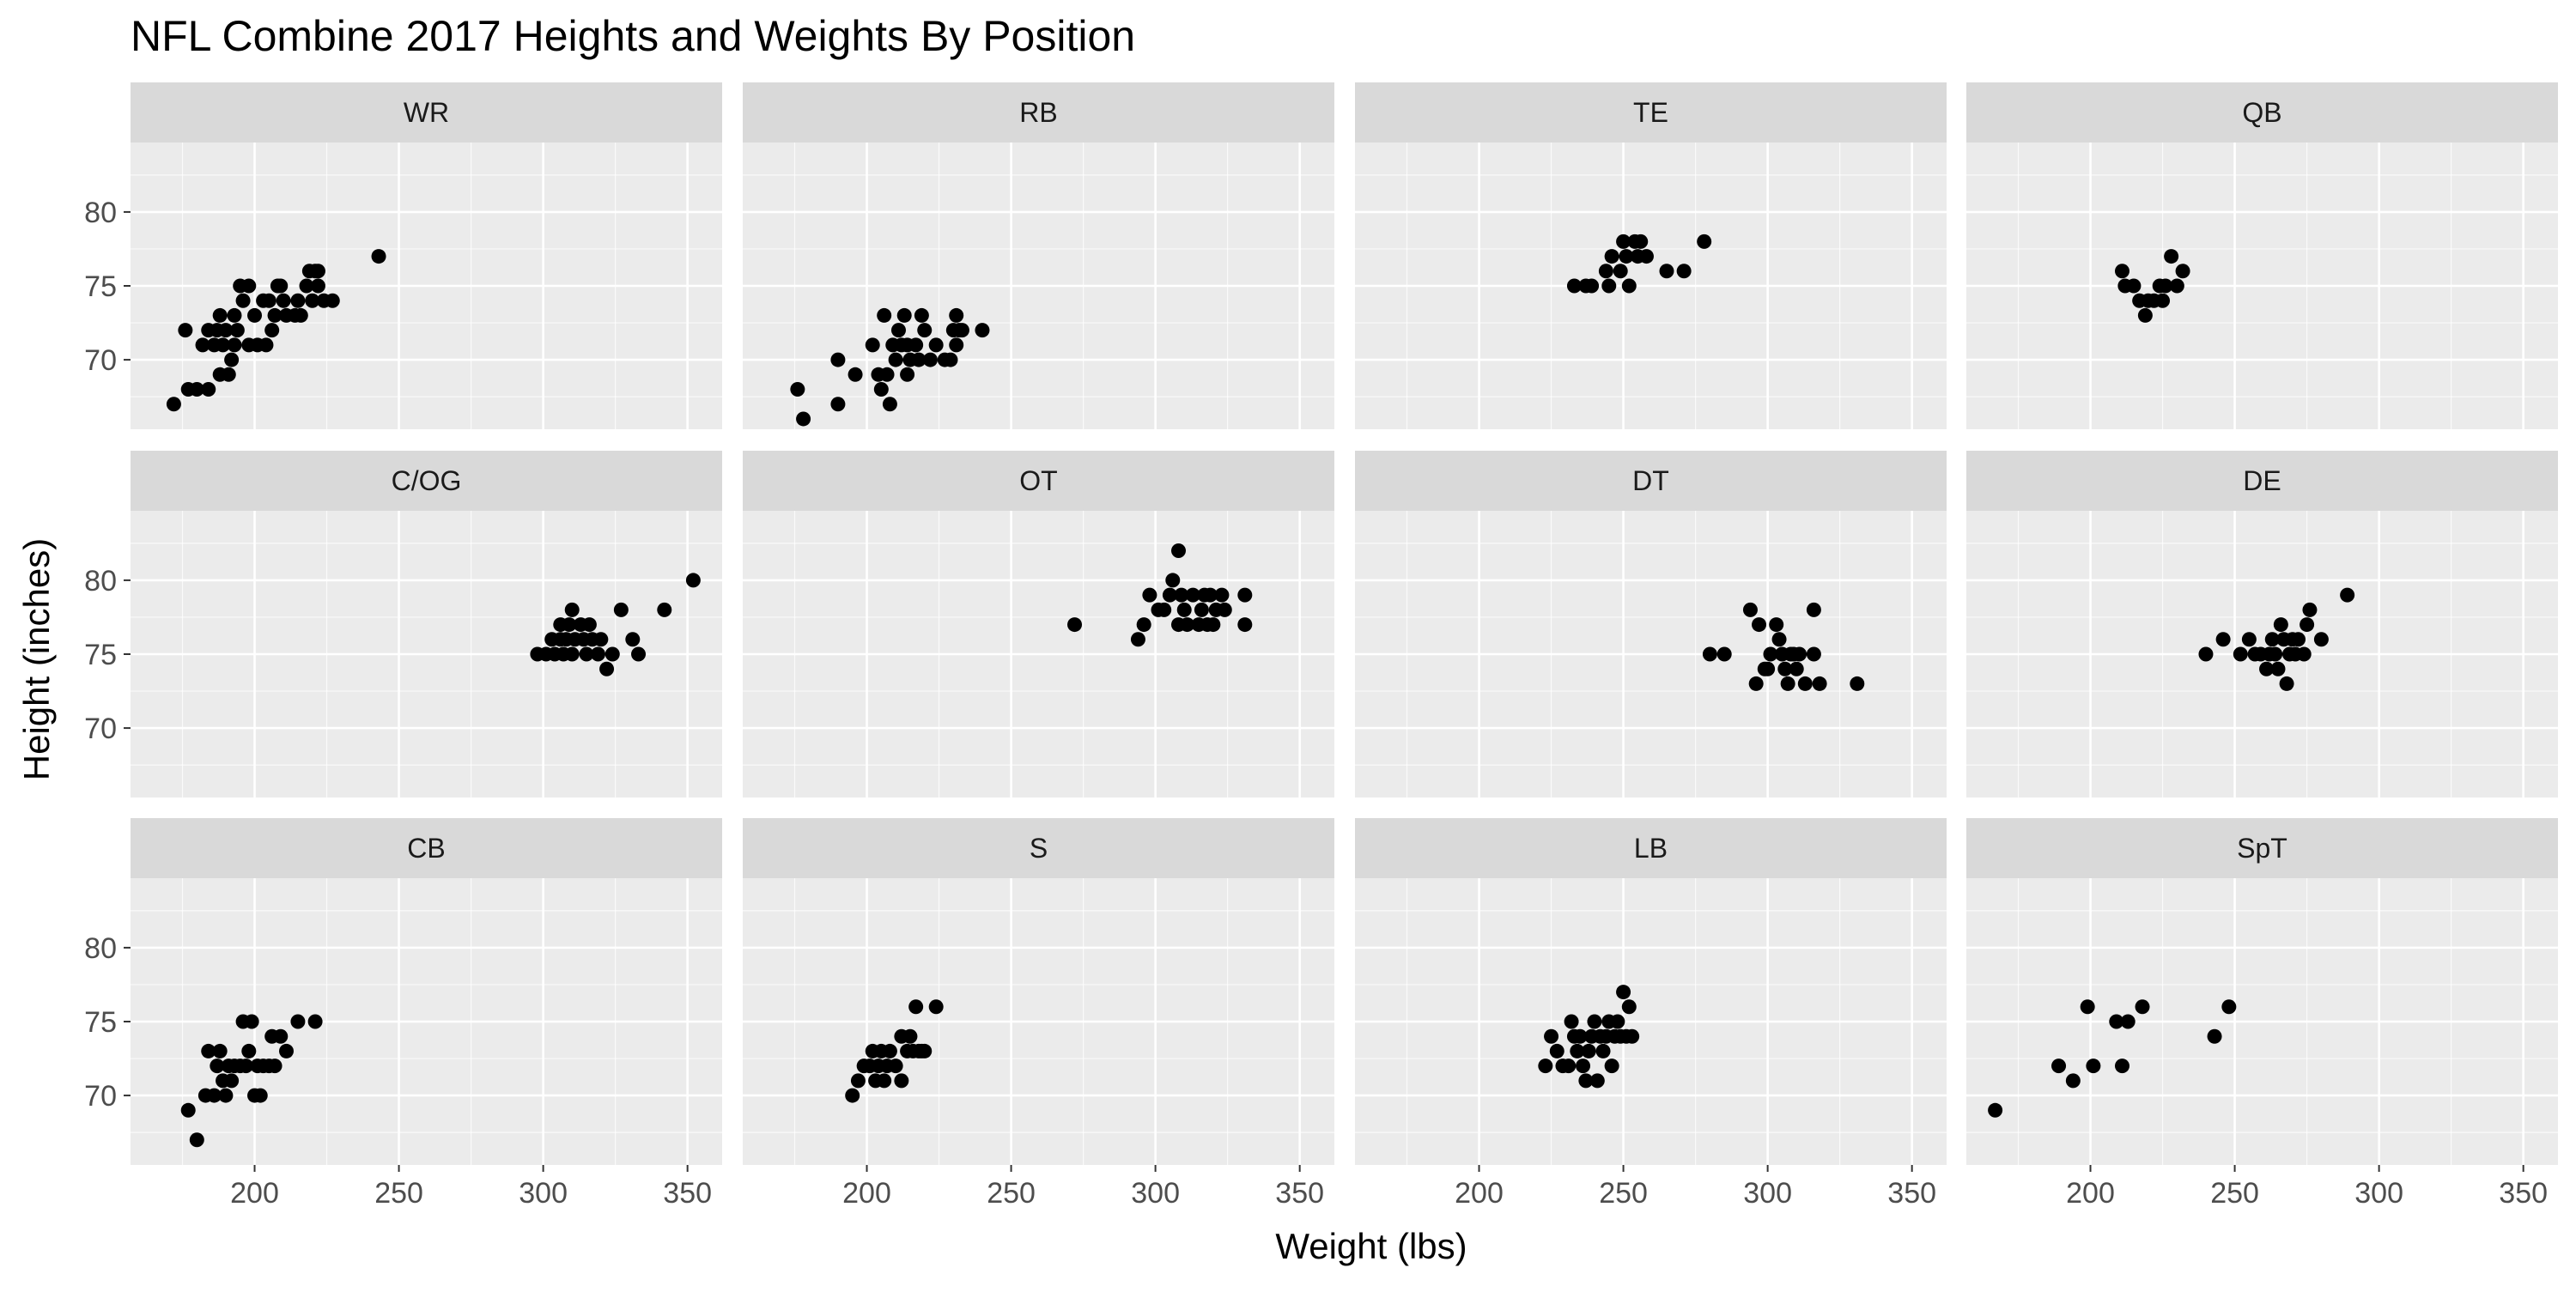 The image size is (2576, 1292). Describe the element at coordinates (101, 213) in the screenshot. I see `y-tick-label: 80` at that location.